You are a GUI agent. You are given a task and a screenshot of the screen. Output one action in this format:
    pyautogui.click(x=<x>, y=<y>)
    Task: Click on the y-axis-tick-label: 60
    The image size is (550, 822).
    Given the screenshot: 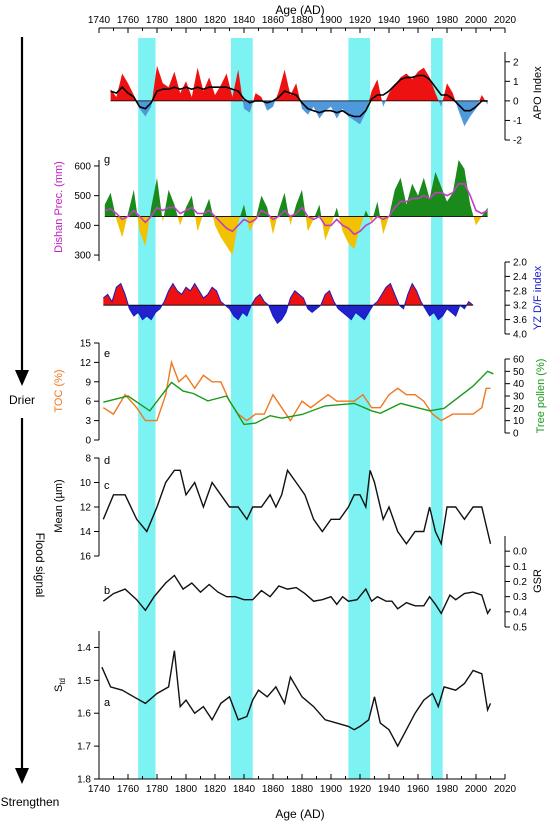 What is the action you would take?
    pyautogui.click(x=519, y=360)
    